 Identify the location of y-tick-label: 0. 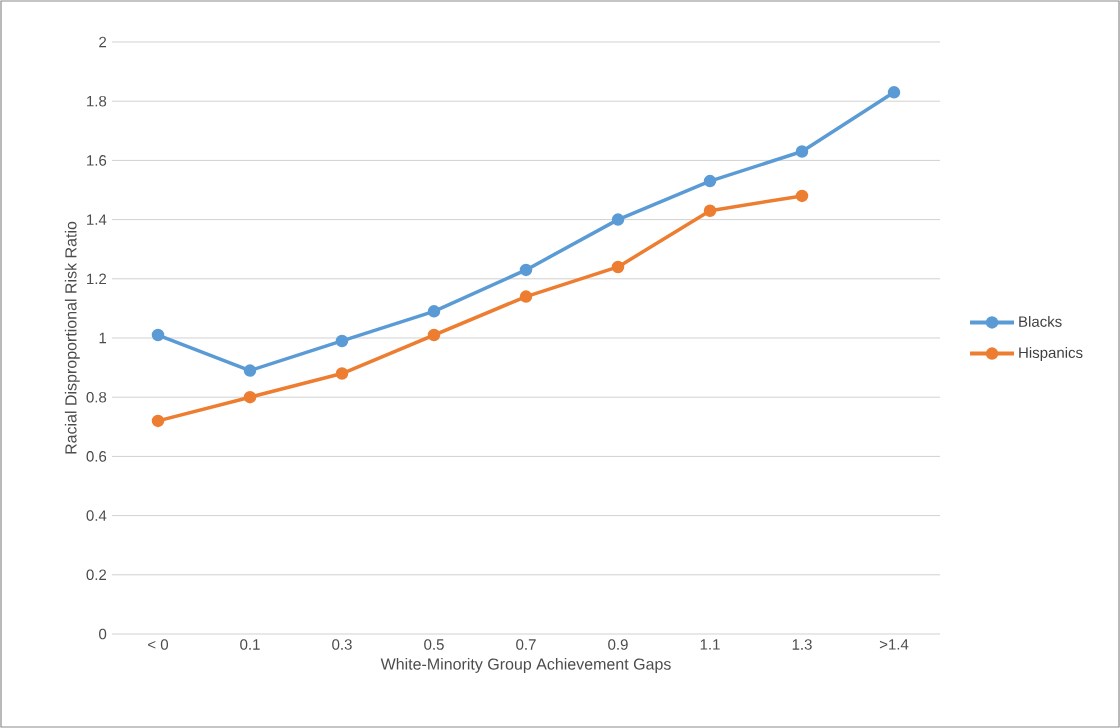
(103, 634).